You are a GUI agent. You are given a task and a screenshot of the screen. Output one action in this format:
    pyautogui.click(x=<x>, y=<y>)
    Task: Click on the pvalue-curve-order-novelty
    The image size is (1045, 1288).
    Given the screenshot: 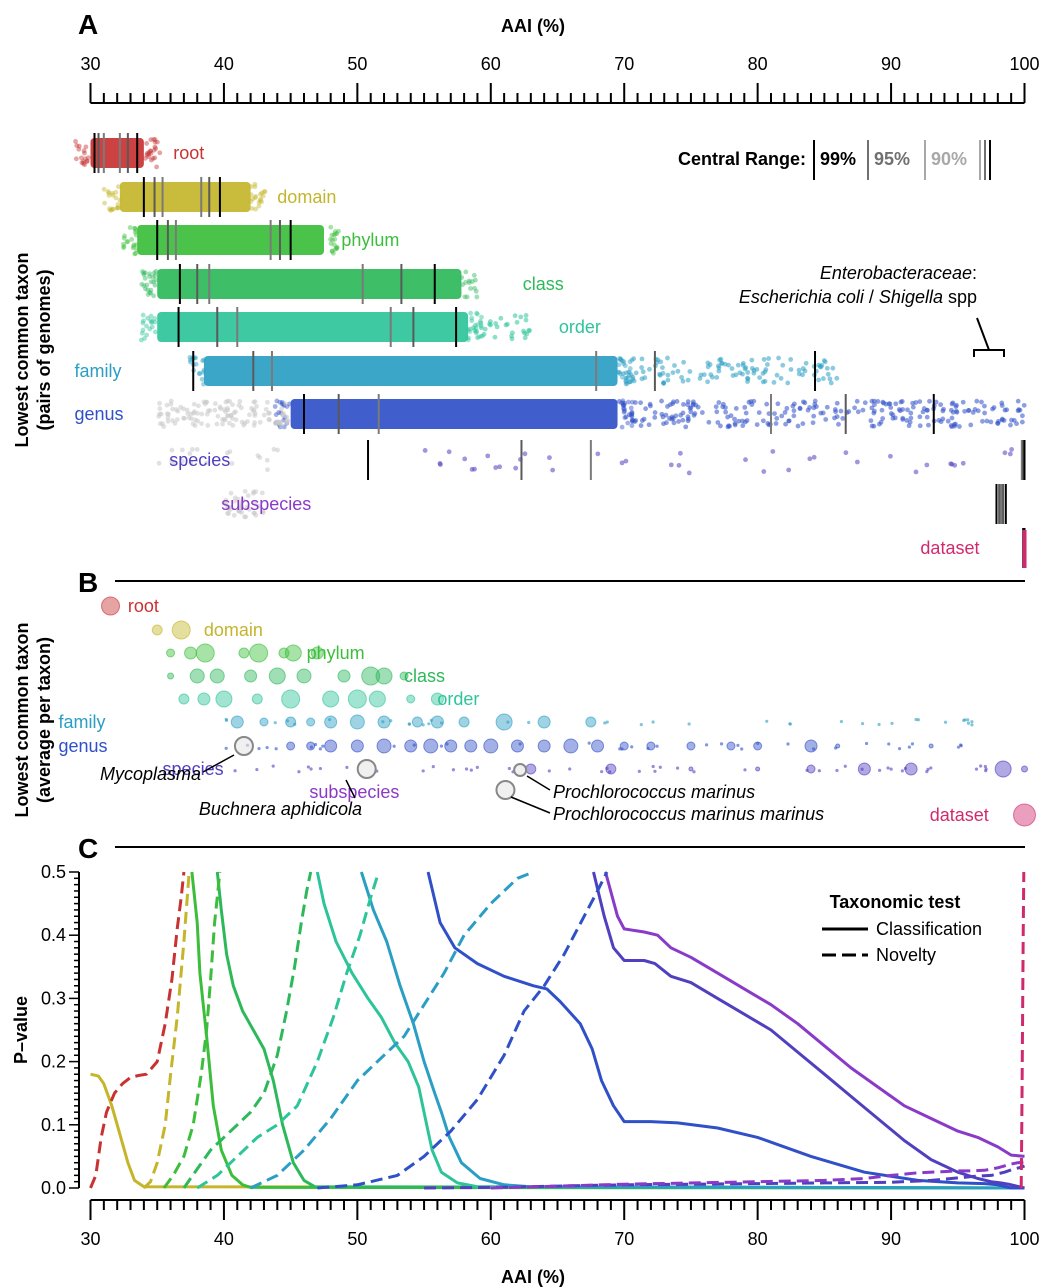 What is the action you would take?
    pyautogui.click(x=288, y=1030)
    